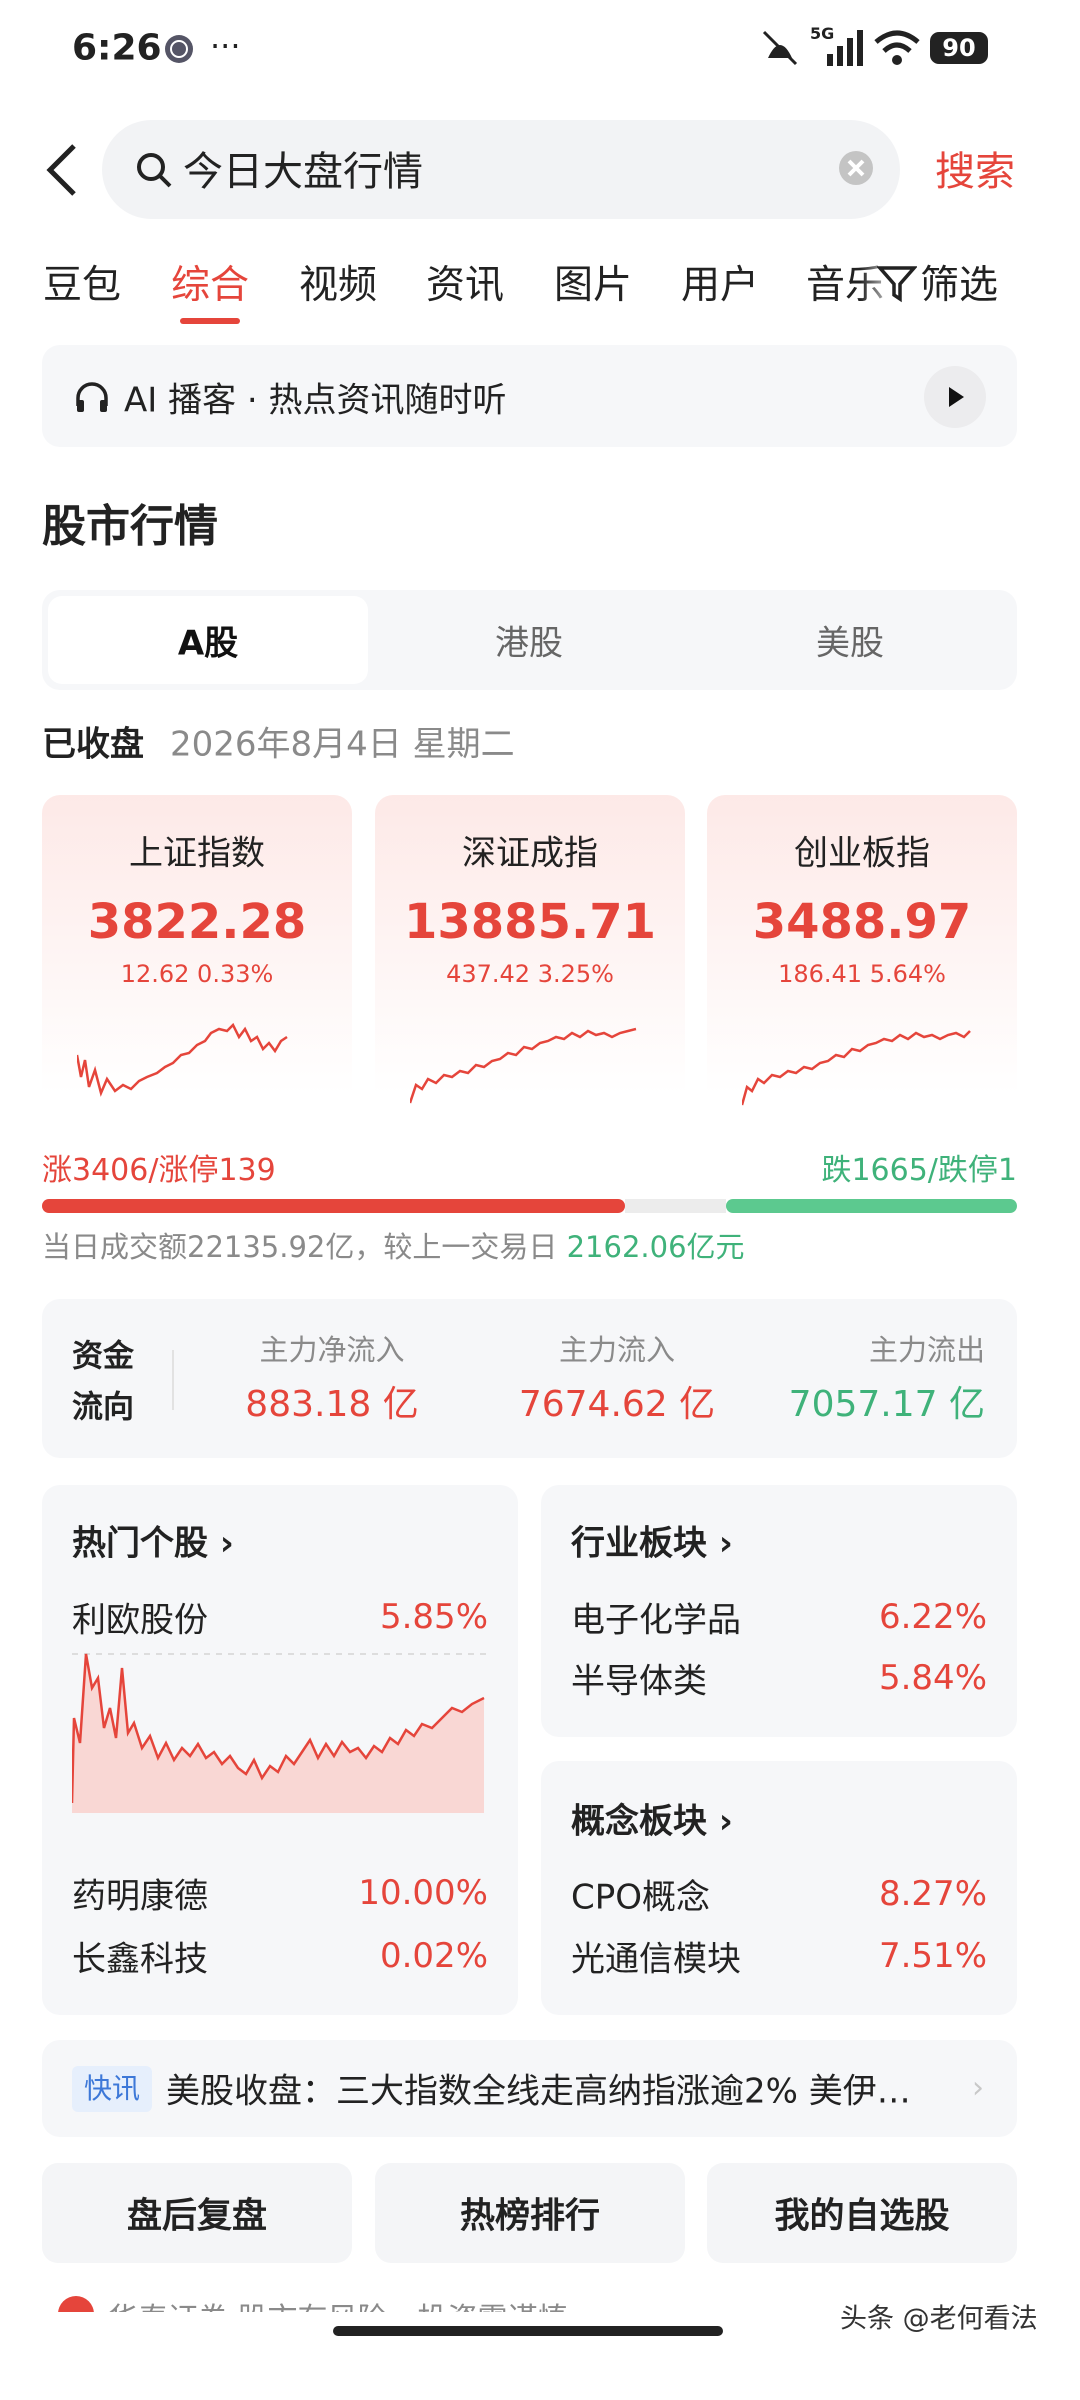  Describe the element at coordinates (333, 1206) in the screenshot. I see `advance-bar` at that location.